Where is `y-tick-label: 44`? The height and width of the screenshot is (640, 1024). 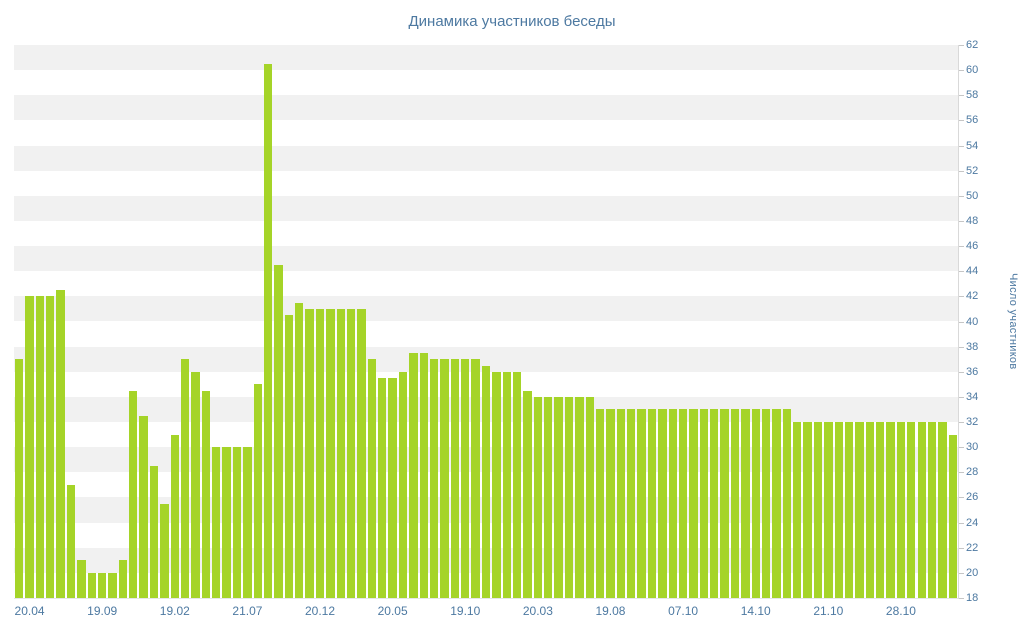 y-tick-label: 44 is located at coordinates (972, 271).